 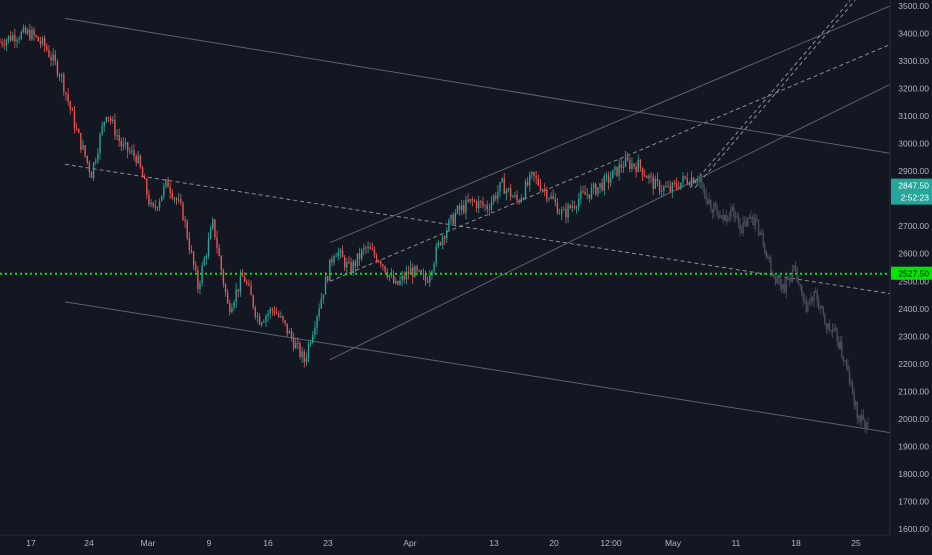 What do you see at coordinates (911, 229) in the screenshot?
I see `price-badges: 2847.50 2:52:23 2527.50` at bounding box center [911, 229].